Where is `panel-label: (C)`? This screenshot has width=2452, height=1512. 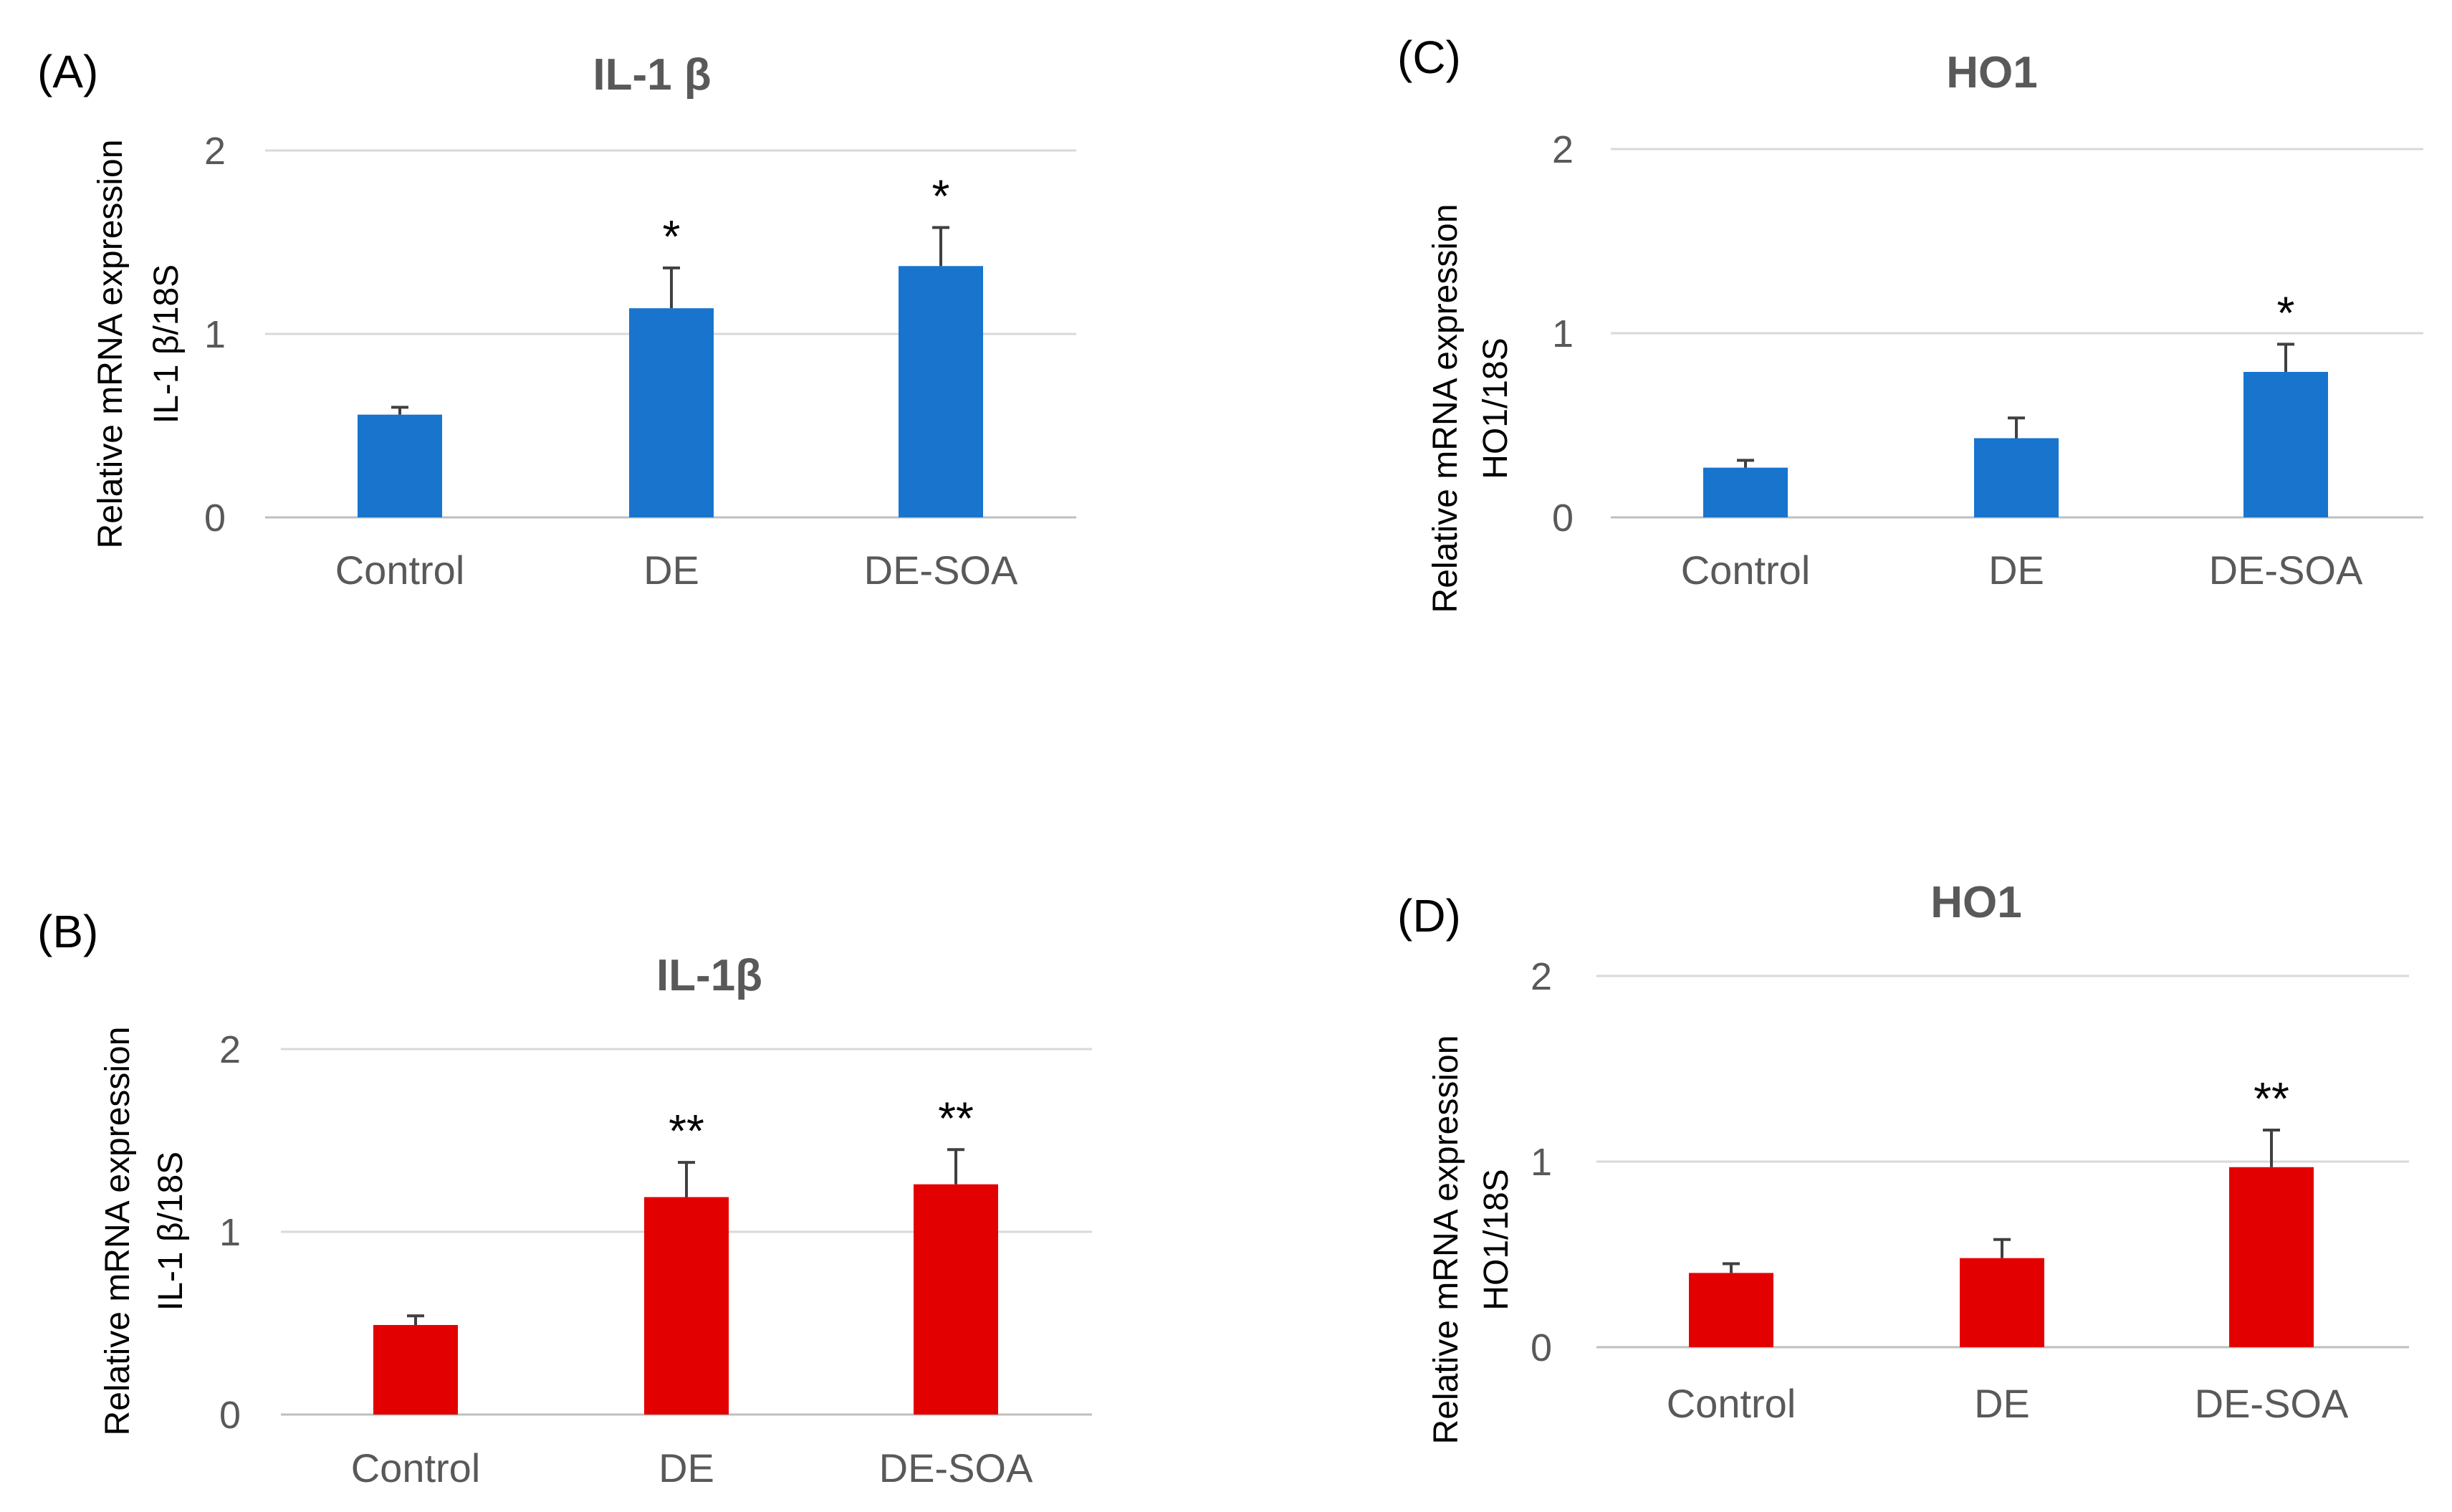 panel-label: (C) is located at coordinates (1429, 58).